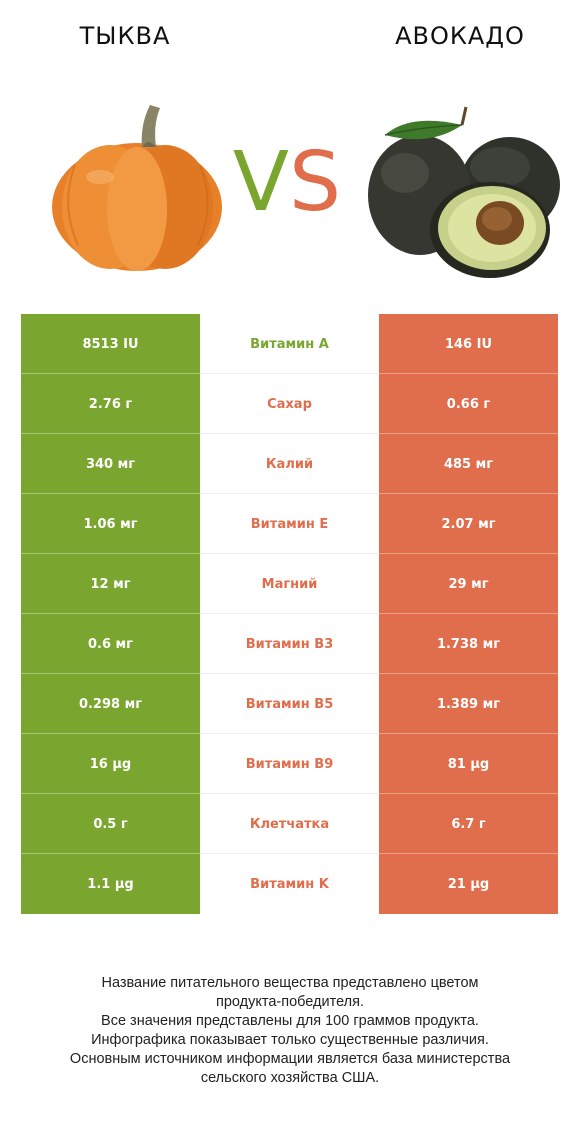 The image size is (580, 1144). I want to click on right-value: 21 µg, so click(468, 884).